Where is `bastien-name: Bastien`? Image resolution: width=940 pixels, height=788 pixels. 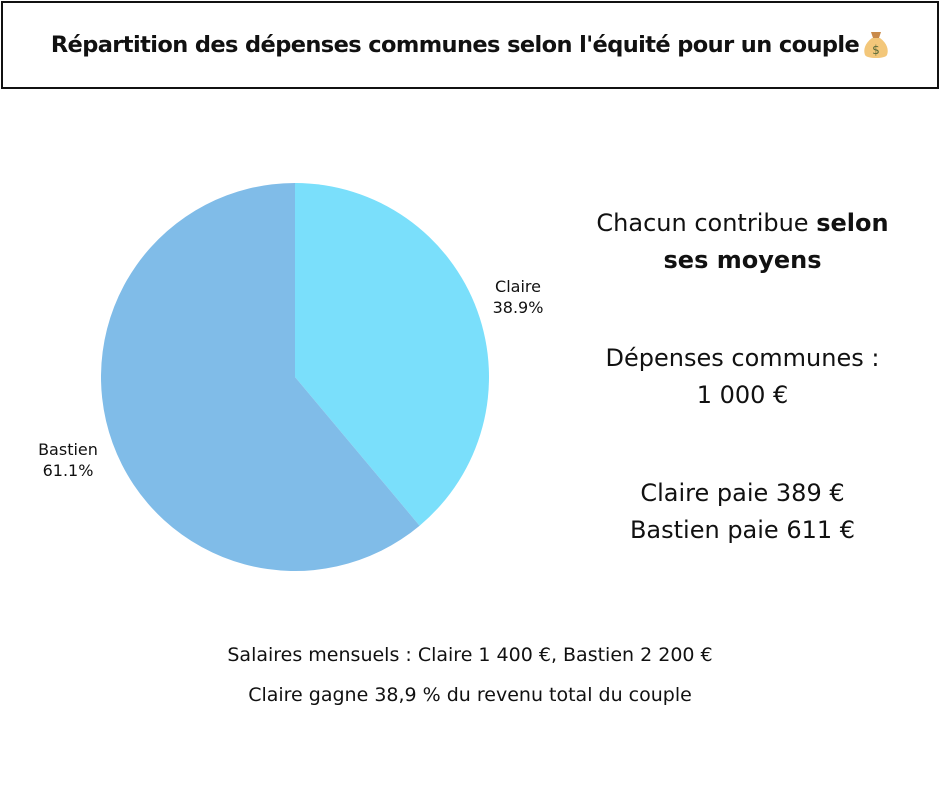
bastien-name: Bastien is located at coordinates (68, 449).